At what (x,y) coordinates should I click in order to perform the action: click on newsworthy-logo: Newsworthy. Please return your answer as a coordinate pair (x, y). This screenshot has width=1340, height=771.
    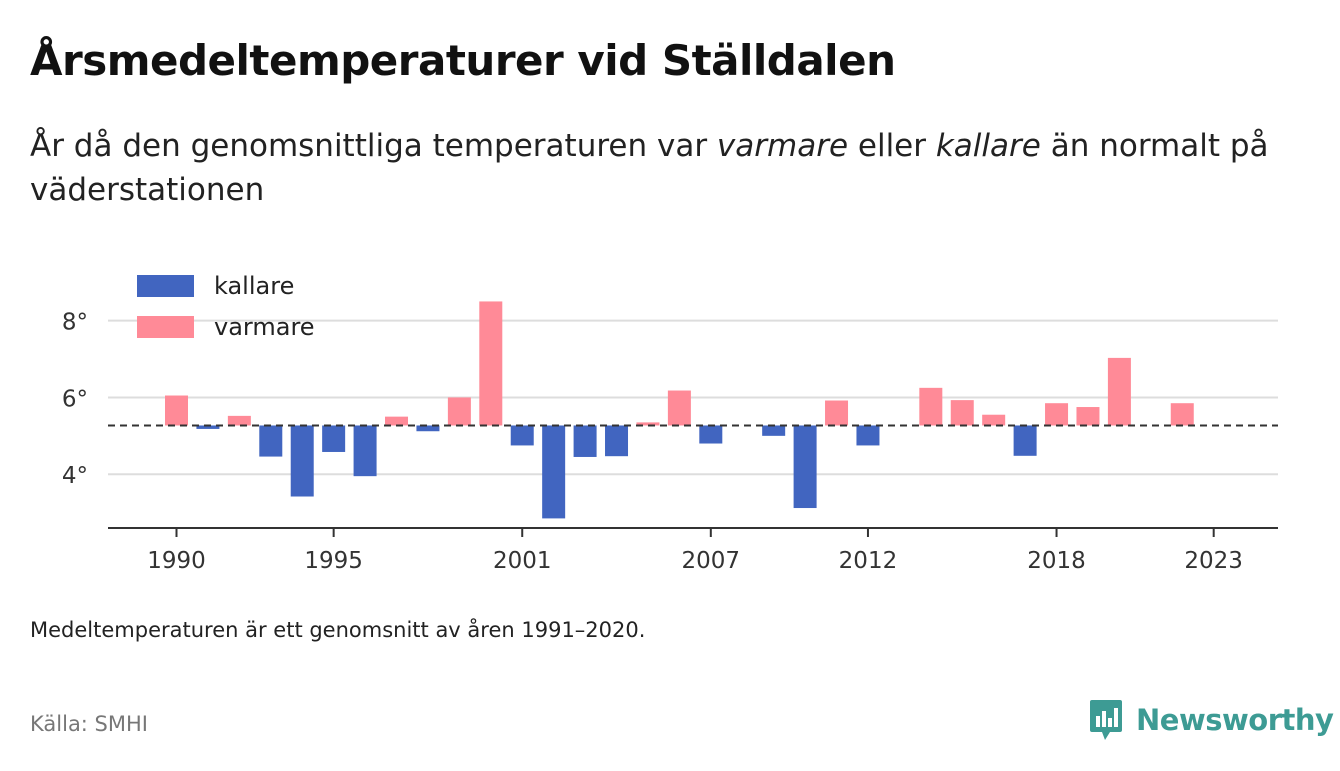
    Looking at the image, I should click on (1211, 720).